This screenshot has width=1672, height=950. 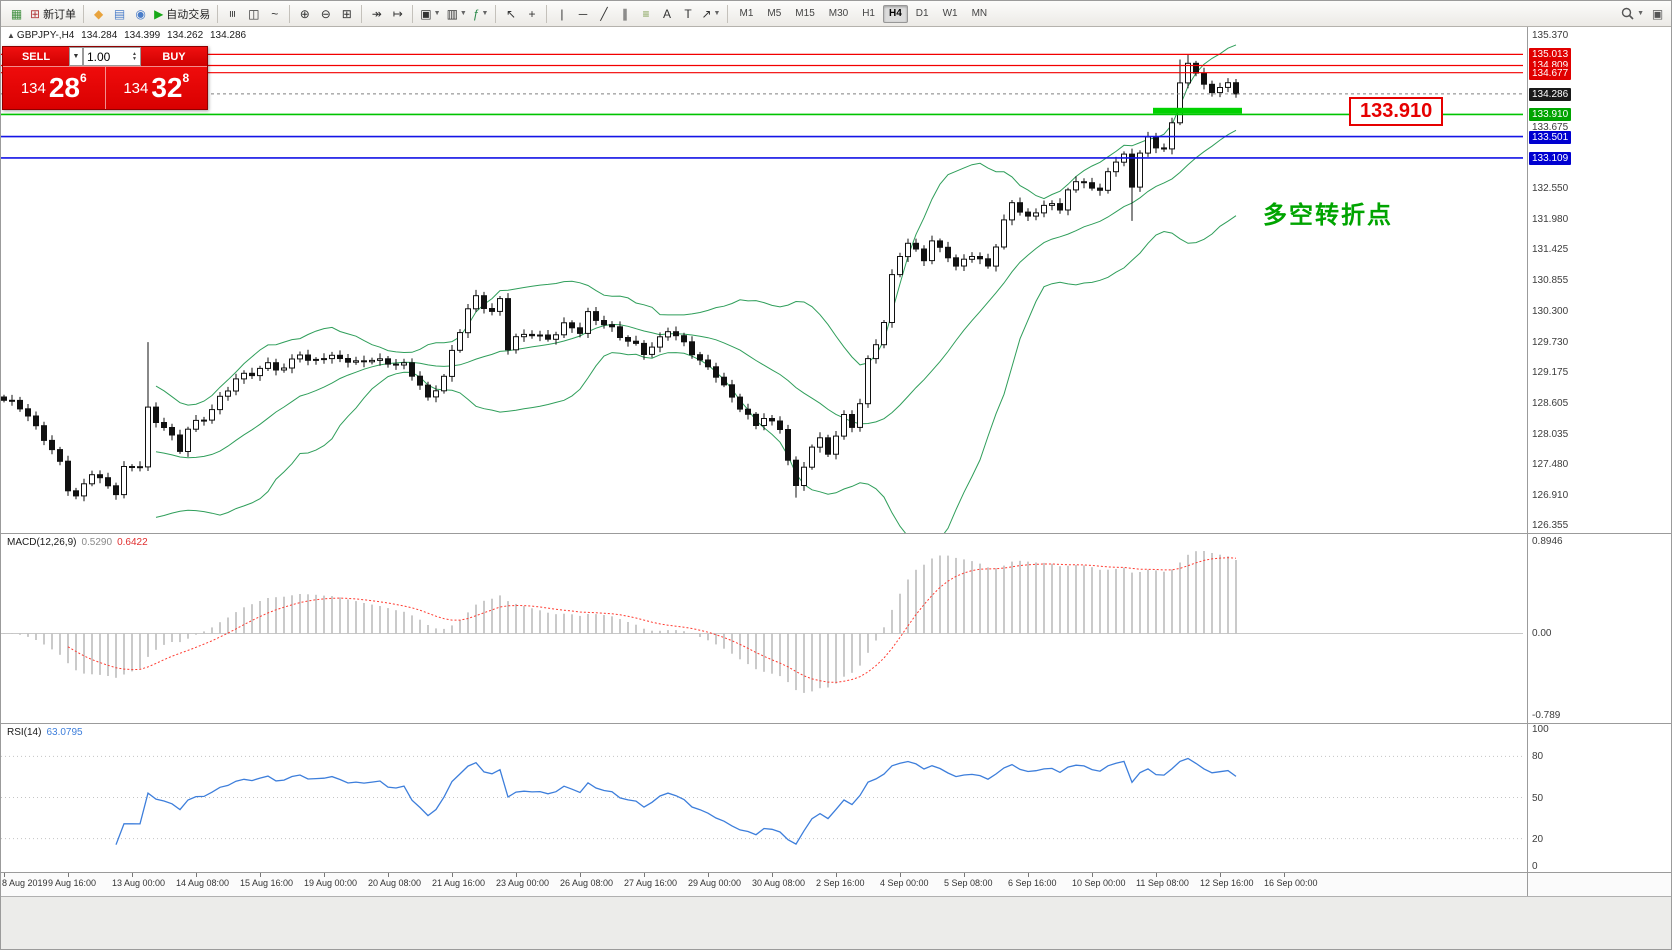 I want to click on metaeditor-icon: ◆, so click(x=98, y=14).